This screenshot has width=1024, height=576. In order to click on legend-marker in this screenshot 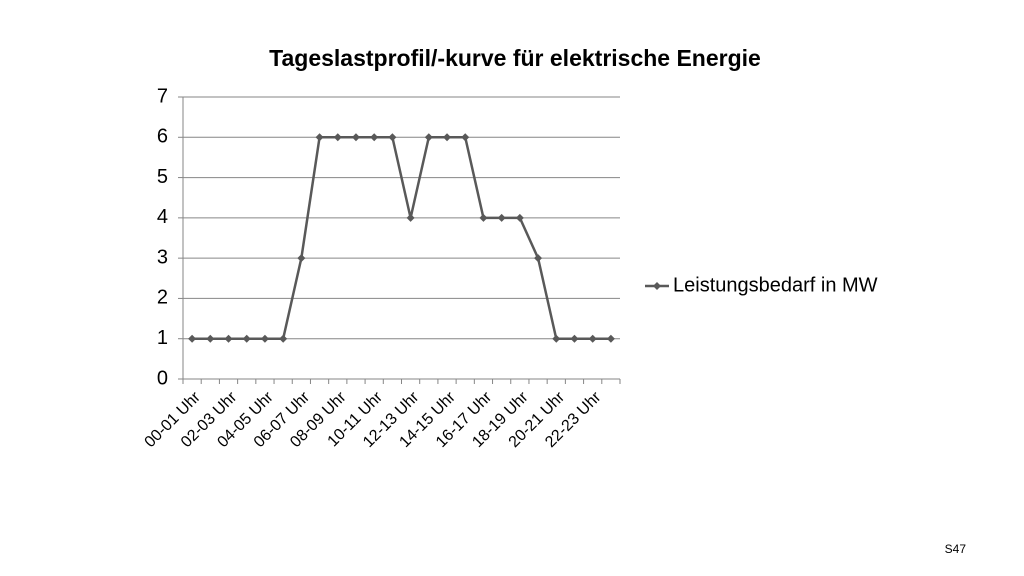, I will do `click(657, 286)`.